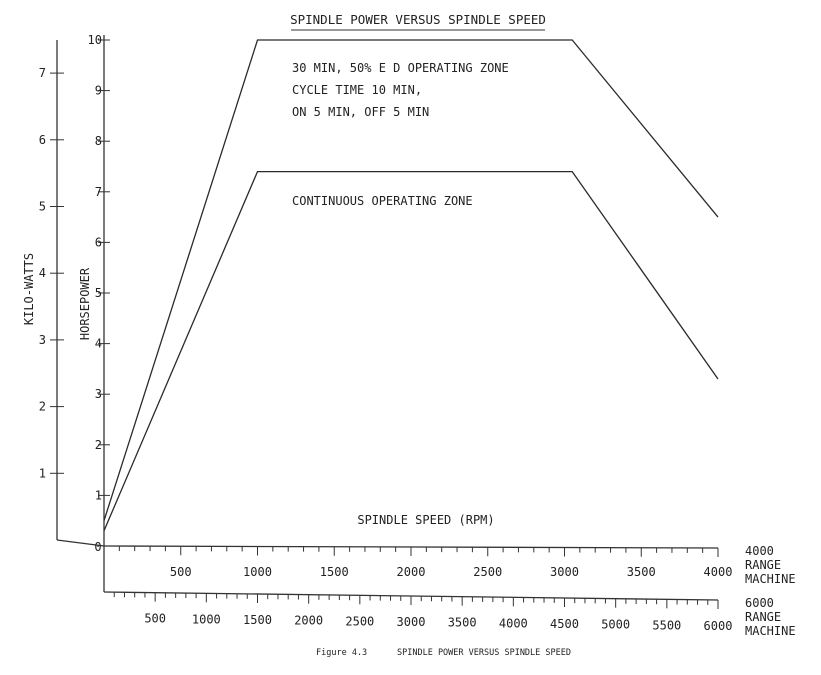  I want to click on x-axis-4000-tick-label: 500, so click(181, 572).